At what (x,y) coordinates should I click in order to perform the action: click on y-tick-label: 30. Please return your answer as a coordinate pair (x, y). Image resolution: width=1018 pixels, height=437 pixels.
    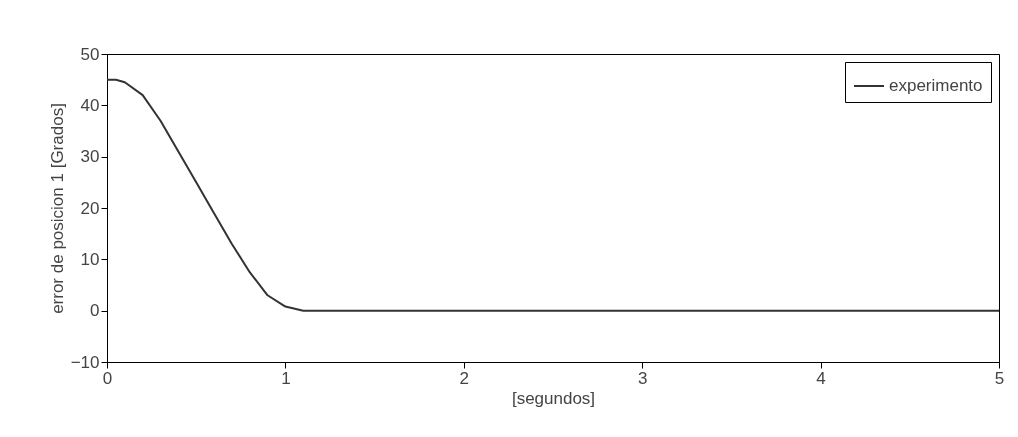
    Looking at the image, I should click on (90, 157).